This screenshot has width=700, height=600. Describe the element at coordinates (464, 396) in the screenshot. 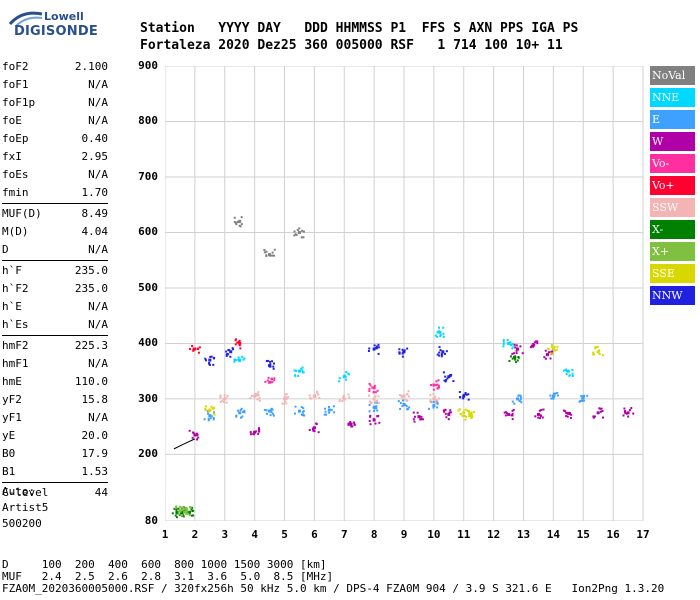

I see `data-point-nnw` at that location.